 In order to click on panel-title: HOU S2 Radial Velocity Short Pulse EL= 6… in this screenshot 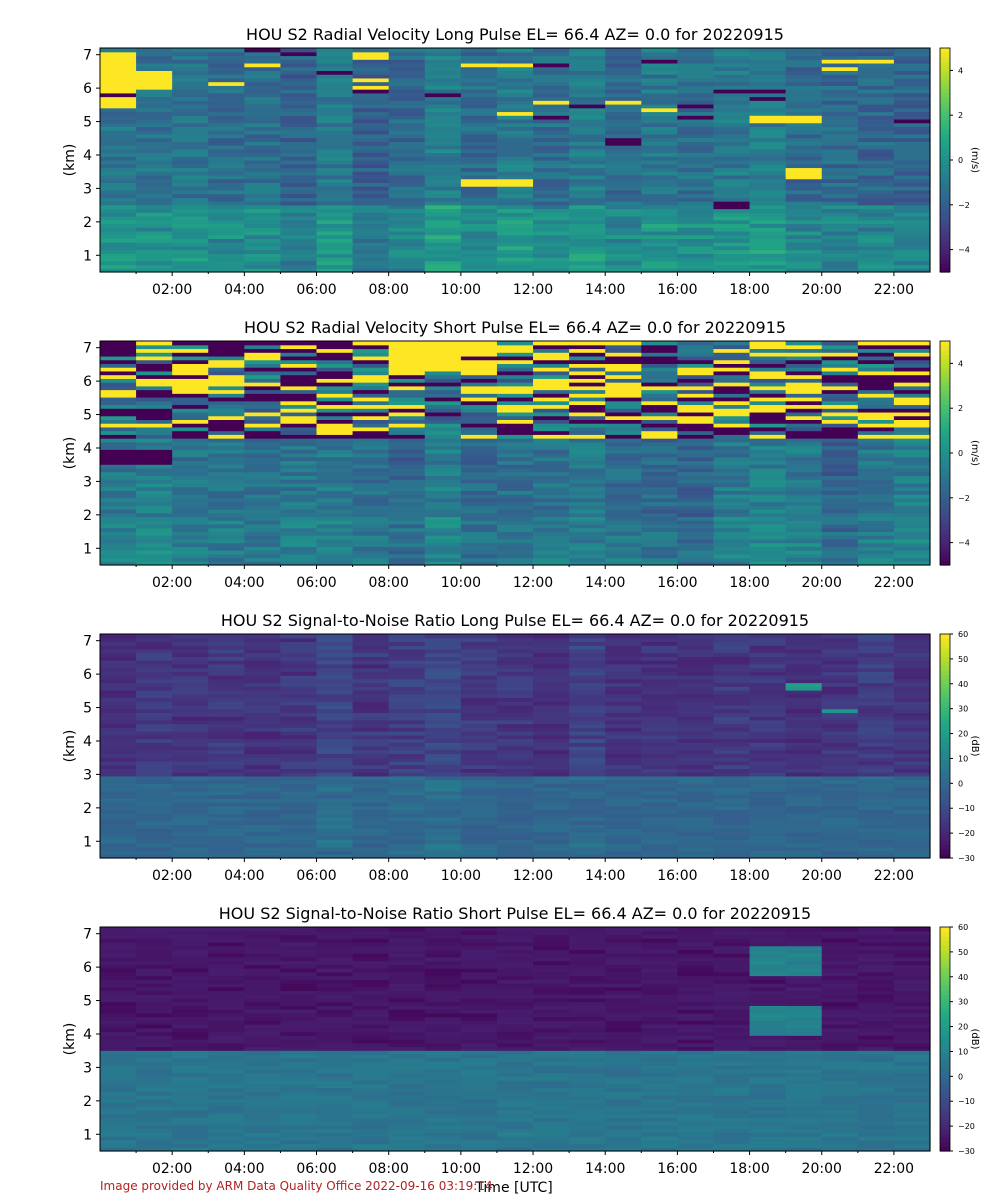, I will do `click(515, 327)`.